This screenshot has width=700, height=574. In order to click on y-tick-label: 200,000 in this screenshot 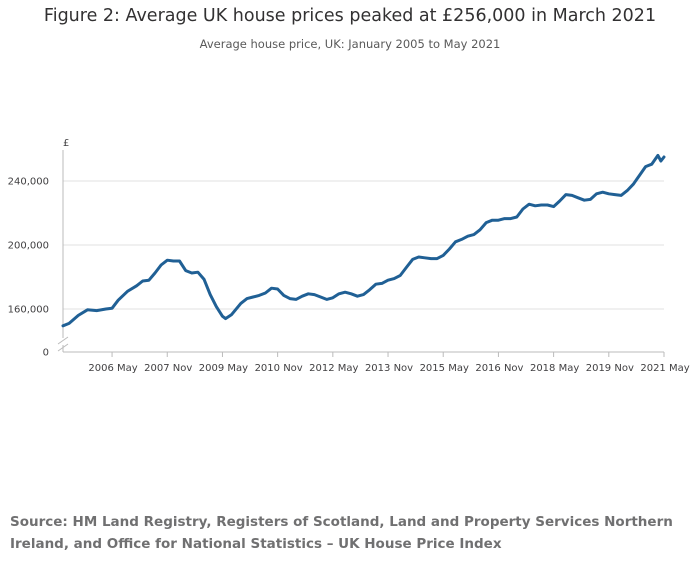, I will do `click(28, 246)`.